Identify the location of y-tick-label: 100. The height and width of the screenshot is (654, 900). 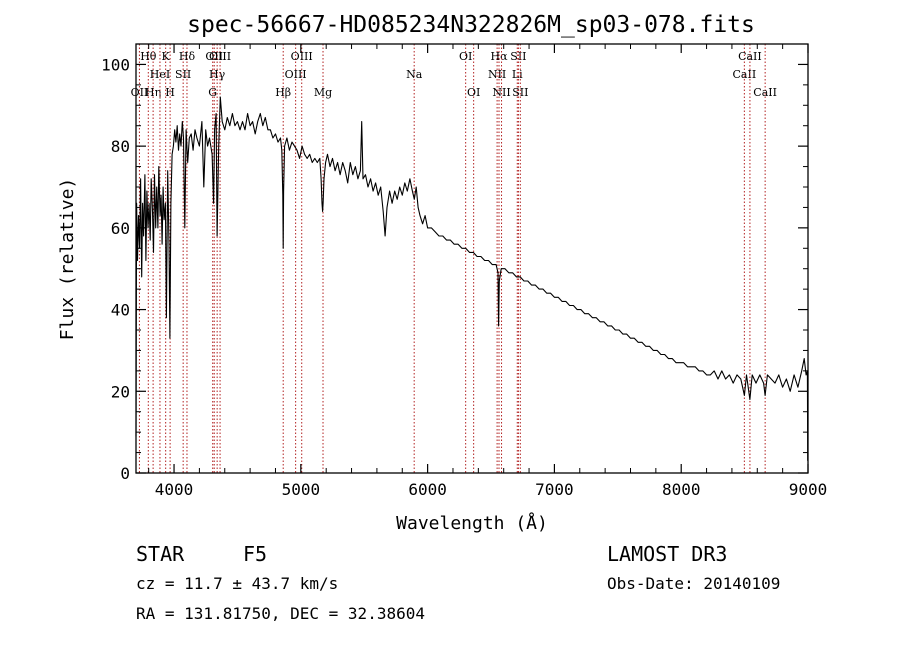
(115, 64).